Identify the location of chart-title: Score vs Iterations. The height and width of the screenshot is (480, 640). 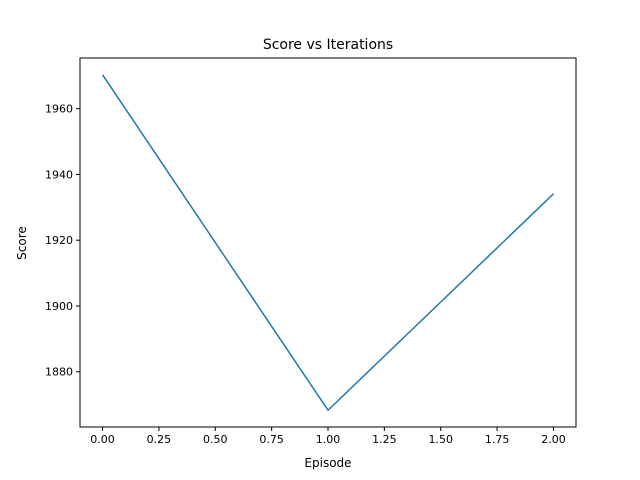
(328, 45).